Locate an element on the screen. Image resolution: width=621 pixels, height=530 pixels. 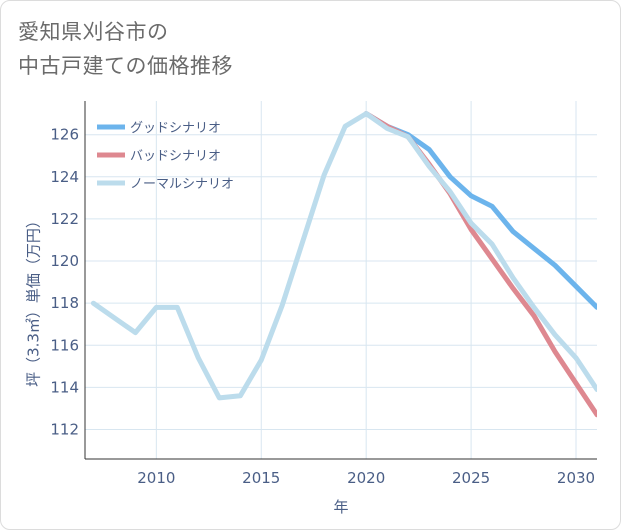
legend-item-2: ノーマルシナリオ is located at coordinates (165, 184).